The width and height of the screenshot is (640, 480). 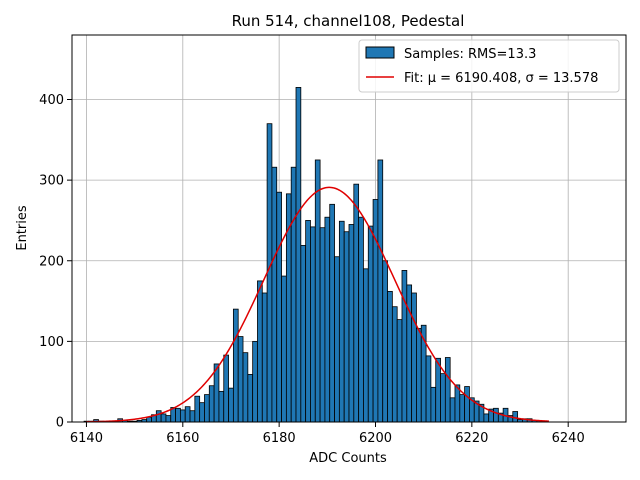 What do you see at coordinates (51, 181) in the screenshot?
I see `y-tick-label: 300` at bounding box center [51, 181].